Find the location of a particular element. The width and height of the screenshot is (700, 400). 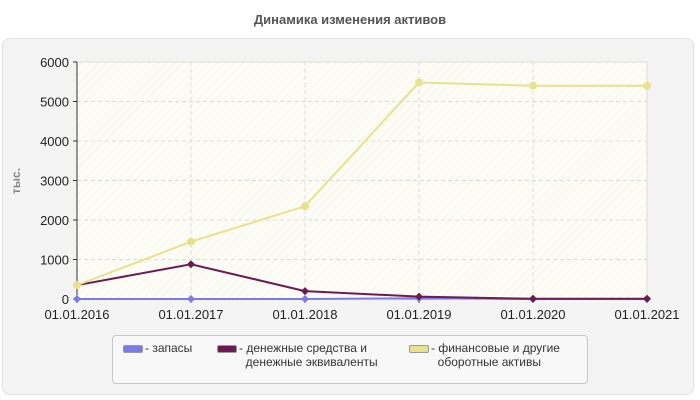

y-tick-label: 2000 is located at coordinates (54, 220).